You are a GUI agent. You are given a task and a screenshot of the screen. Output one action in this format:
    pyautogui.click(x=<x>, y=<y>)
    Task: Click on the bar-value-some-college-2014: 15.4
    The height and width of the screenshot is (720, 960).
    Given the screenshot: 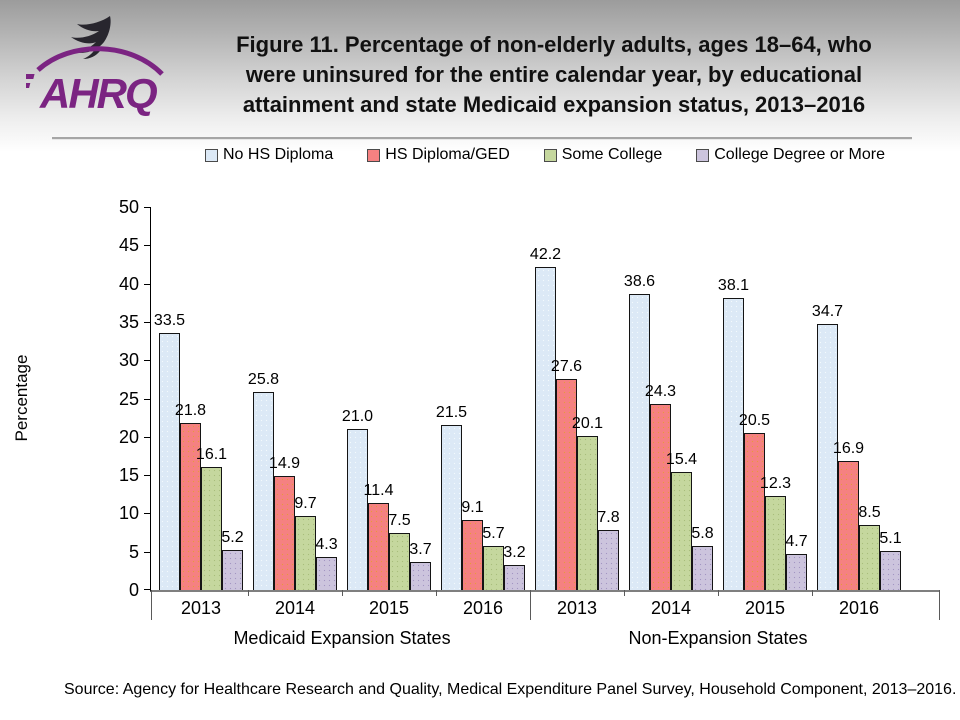 What is the action you would take?
    pyautogui.click(x=681, y=459)
    